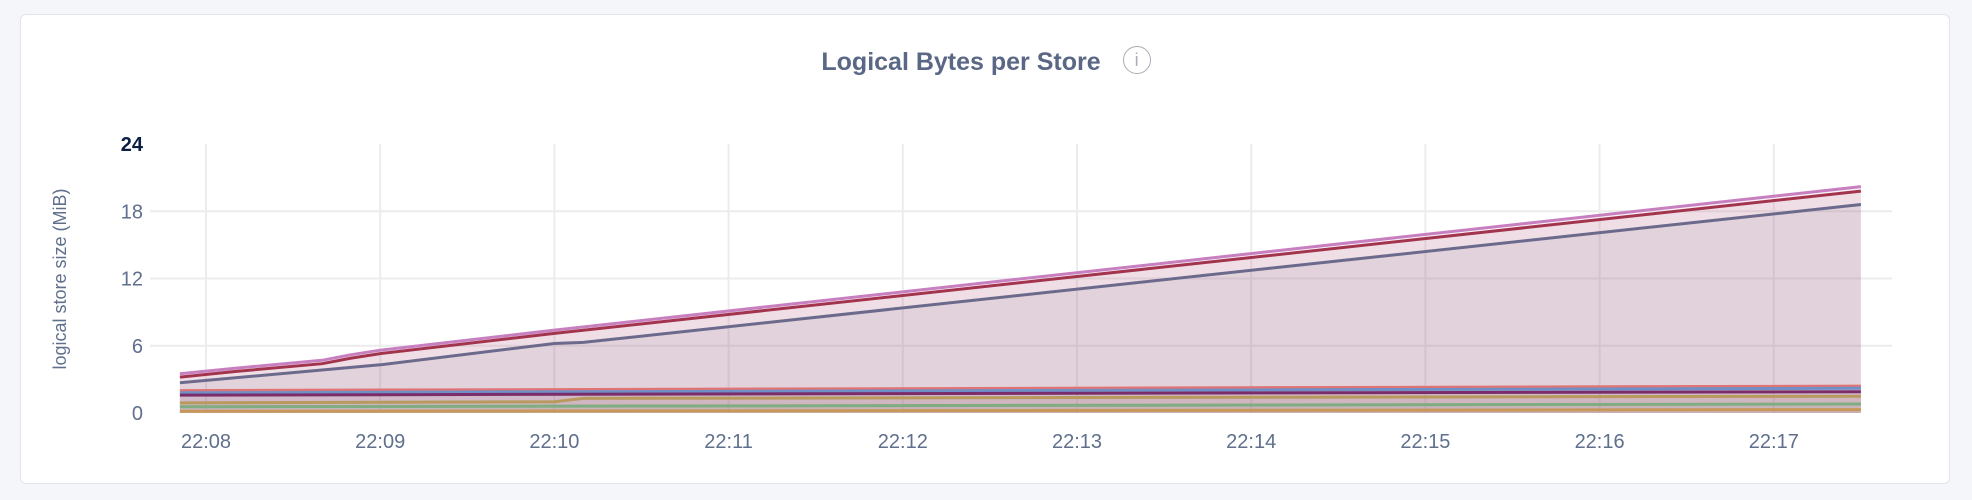 This screenshot has width=1972, height=500. What do you see at coordinates (1136, 60) in the screenshot?
I see `info-icon: i` at bounding box center [1136, 60].